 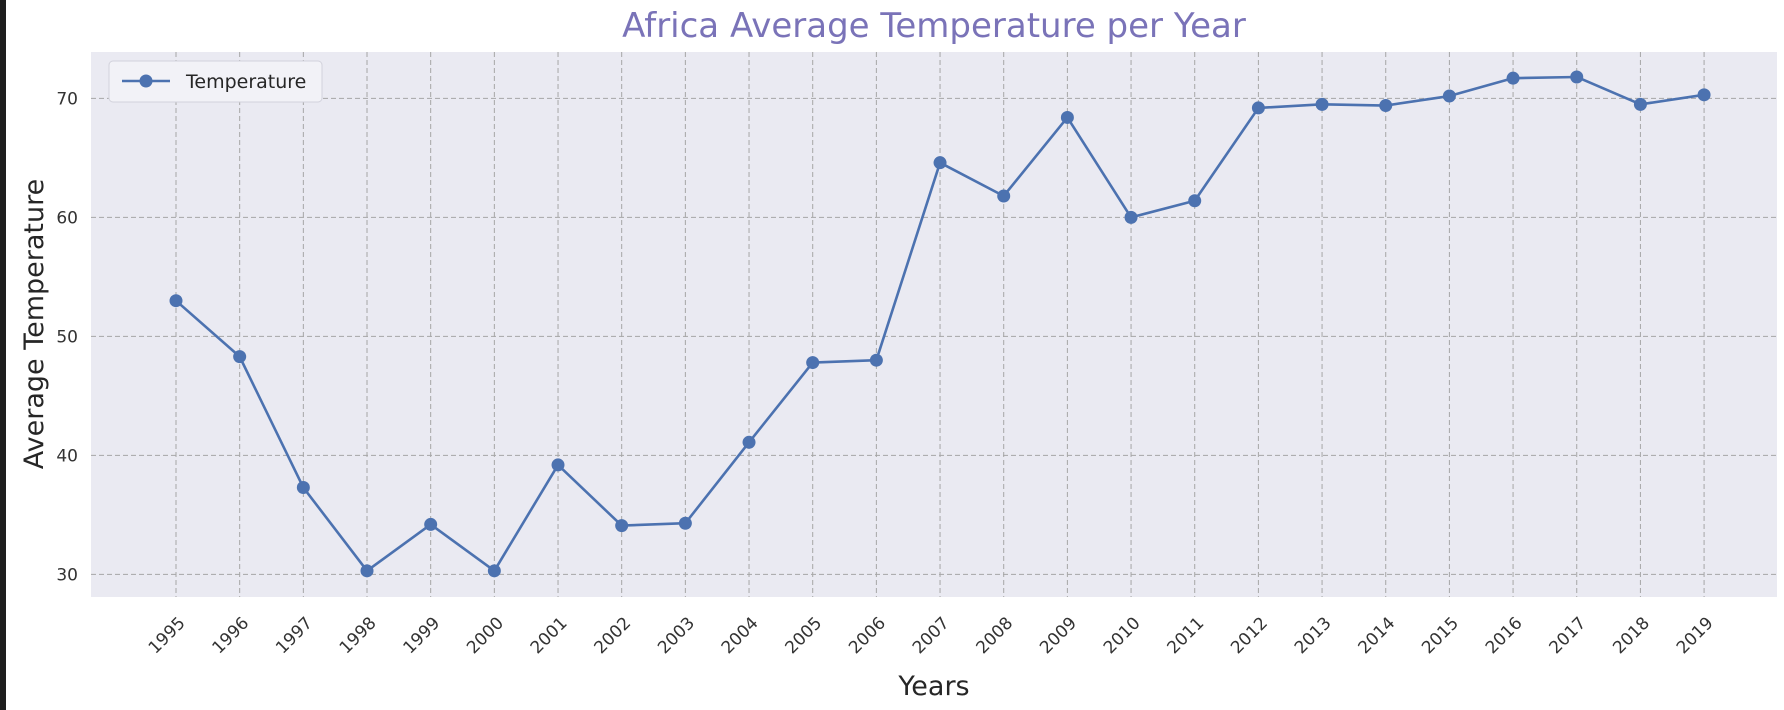 What do you see at coordinates (867, 635) in the screenshot?
I see `x-tick-label: 2006` at bounding box center [867, 635].